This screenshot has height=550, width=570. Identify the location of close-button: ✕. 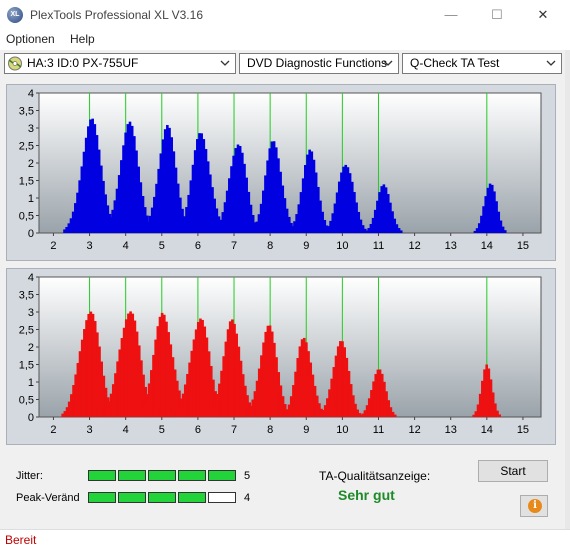
(543, 14).